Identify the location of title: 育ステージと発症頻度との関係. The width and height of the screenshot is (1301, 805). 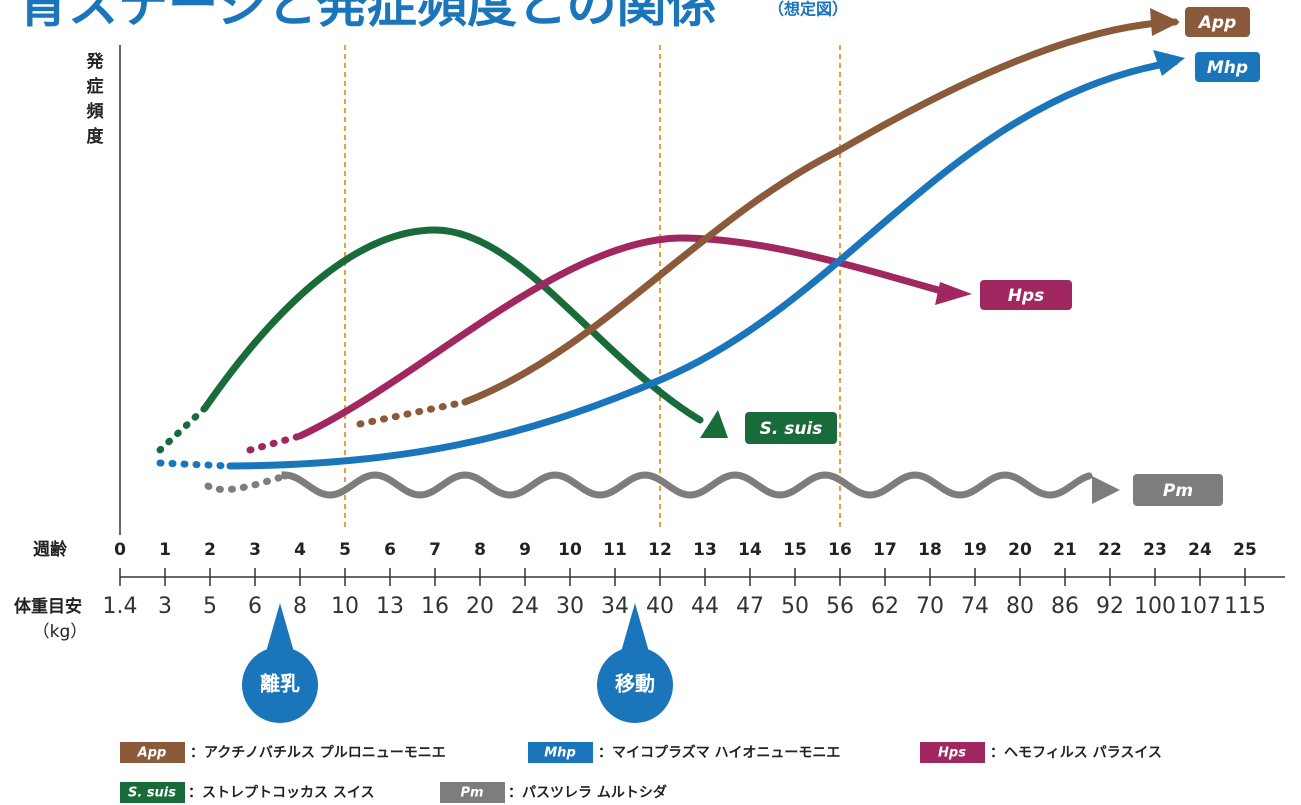
(367, 17).